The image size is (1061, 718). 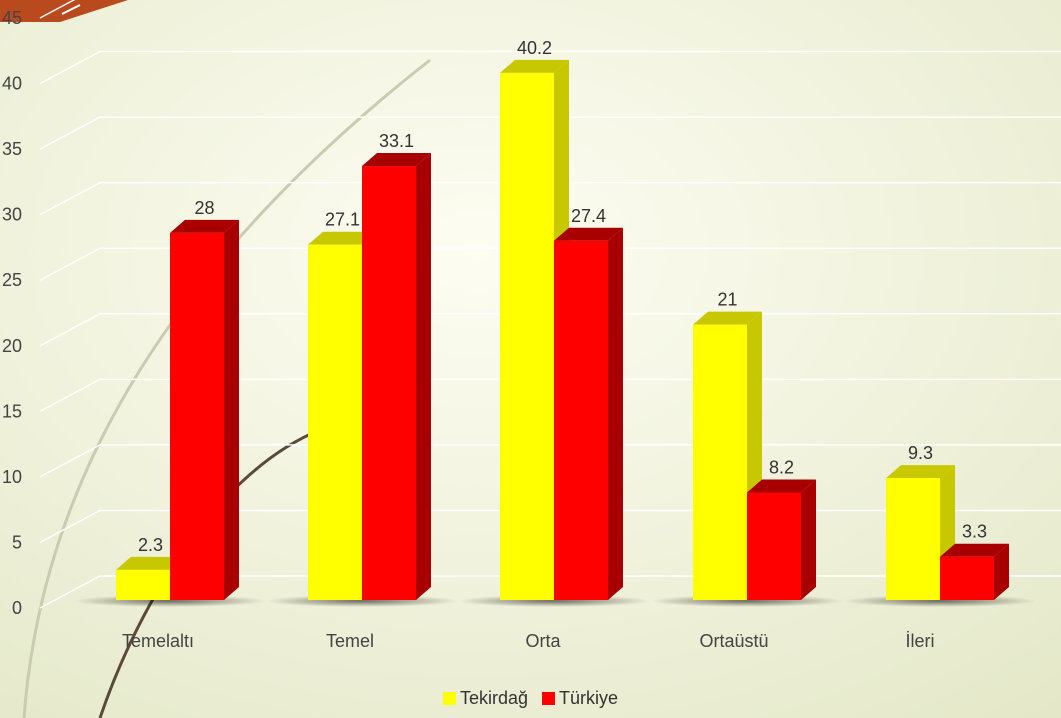 What do you see at coordinates (727, 300) in the screenshot?
I see `data-label: 21` at bounding box center [727, 300].